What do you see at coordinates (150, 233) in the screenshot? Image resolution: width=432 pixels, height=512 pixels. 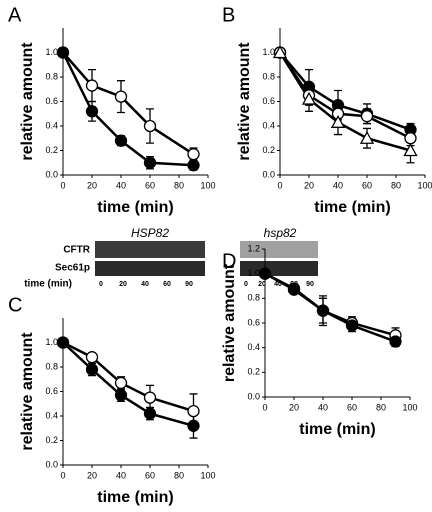 I see `gene-label: HSP82` at bounding box center [150, 233].